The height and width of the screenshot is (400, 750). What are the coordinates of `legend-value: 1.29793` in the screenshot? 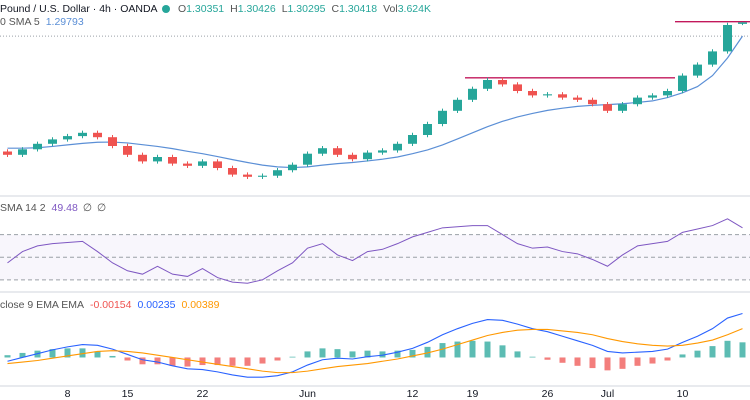 It's located at (65, 22).